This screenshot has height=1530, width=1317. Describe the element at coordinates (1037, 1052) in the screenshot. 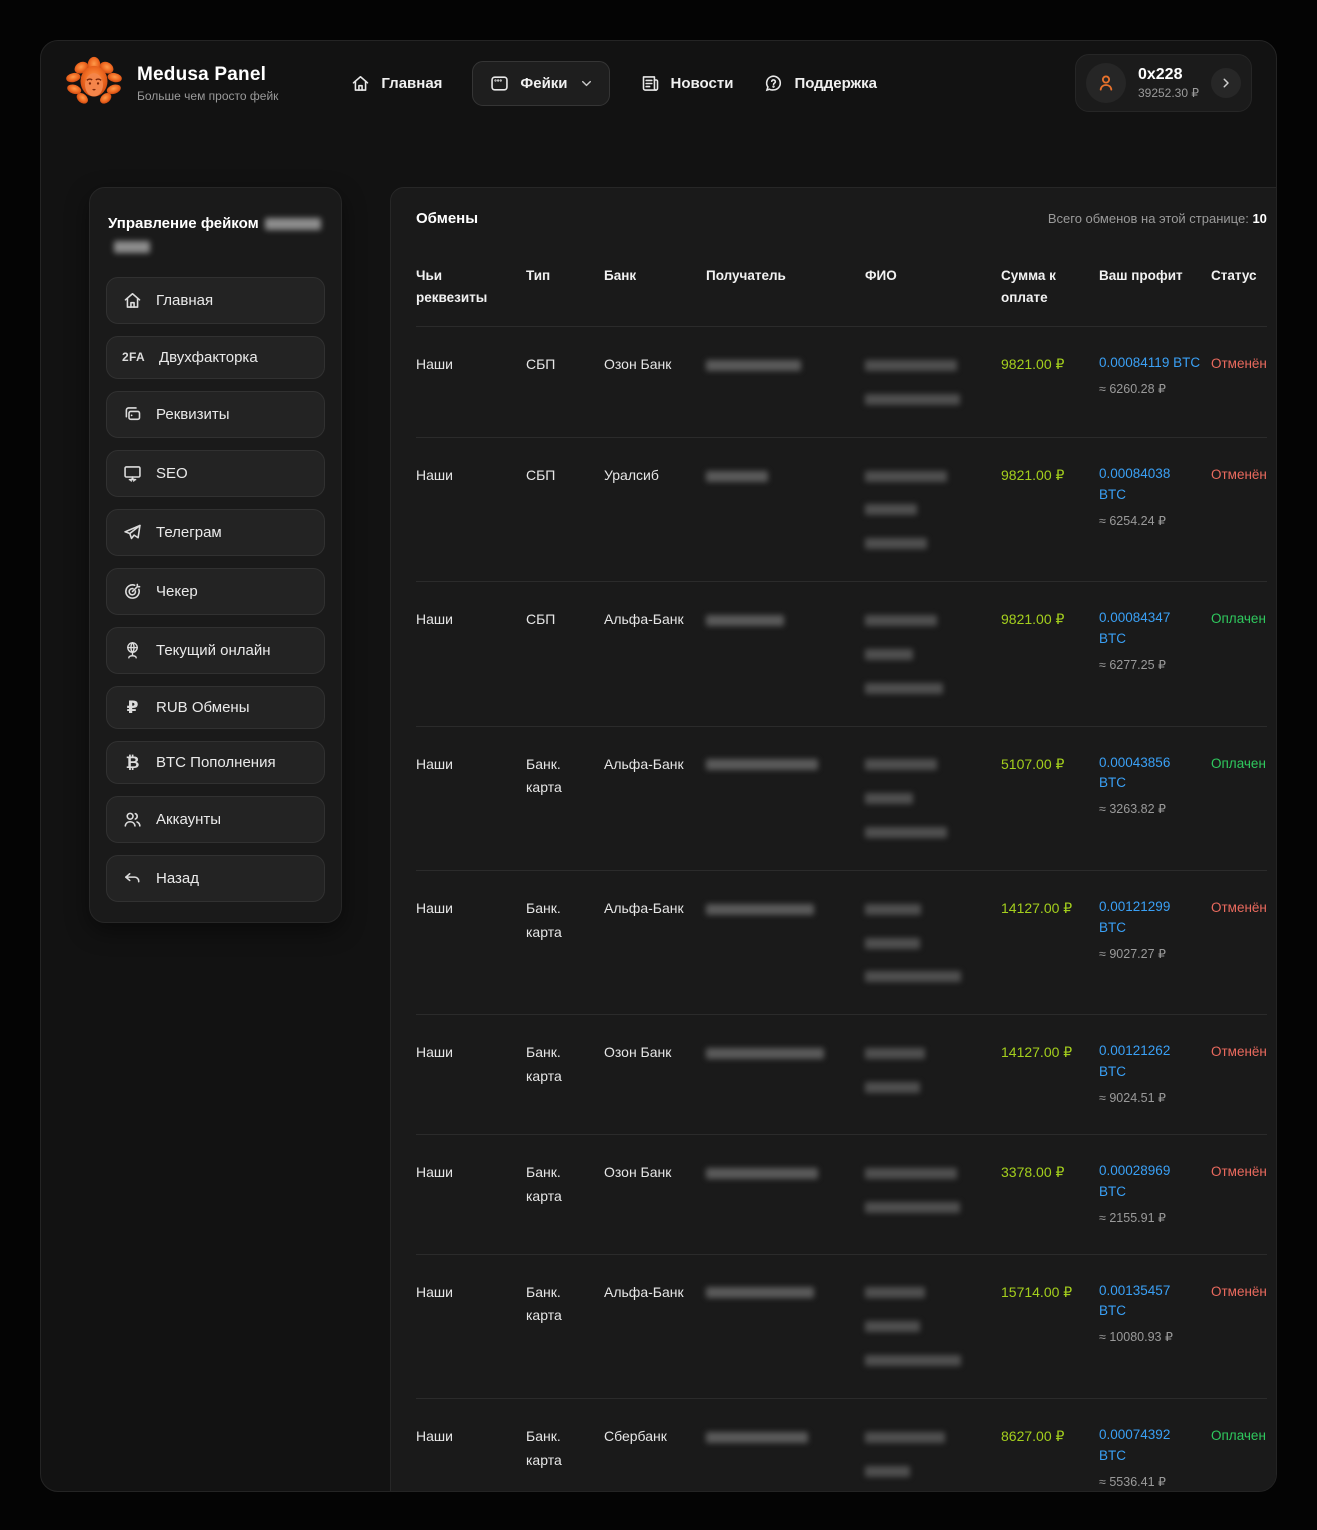

I see `cell-amount: 14127.00 ₽` at that location.